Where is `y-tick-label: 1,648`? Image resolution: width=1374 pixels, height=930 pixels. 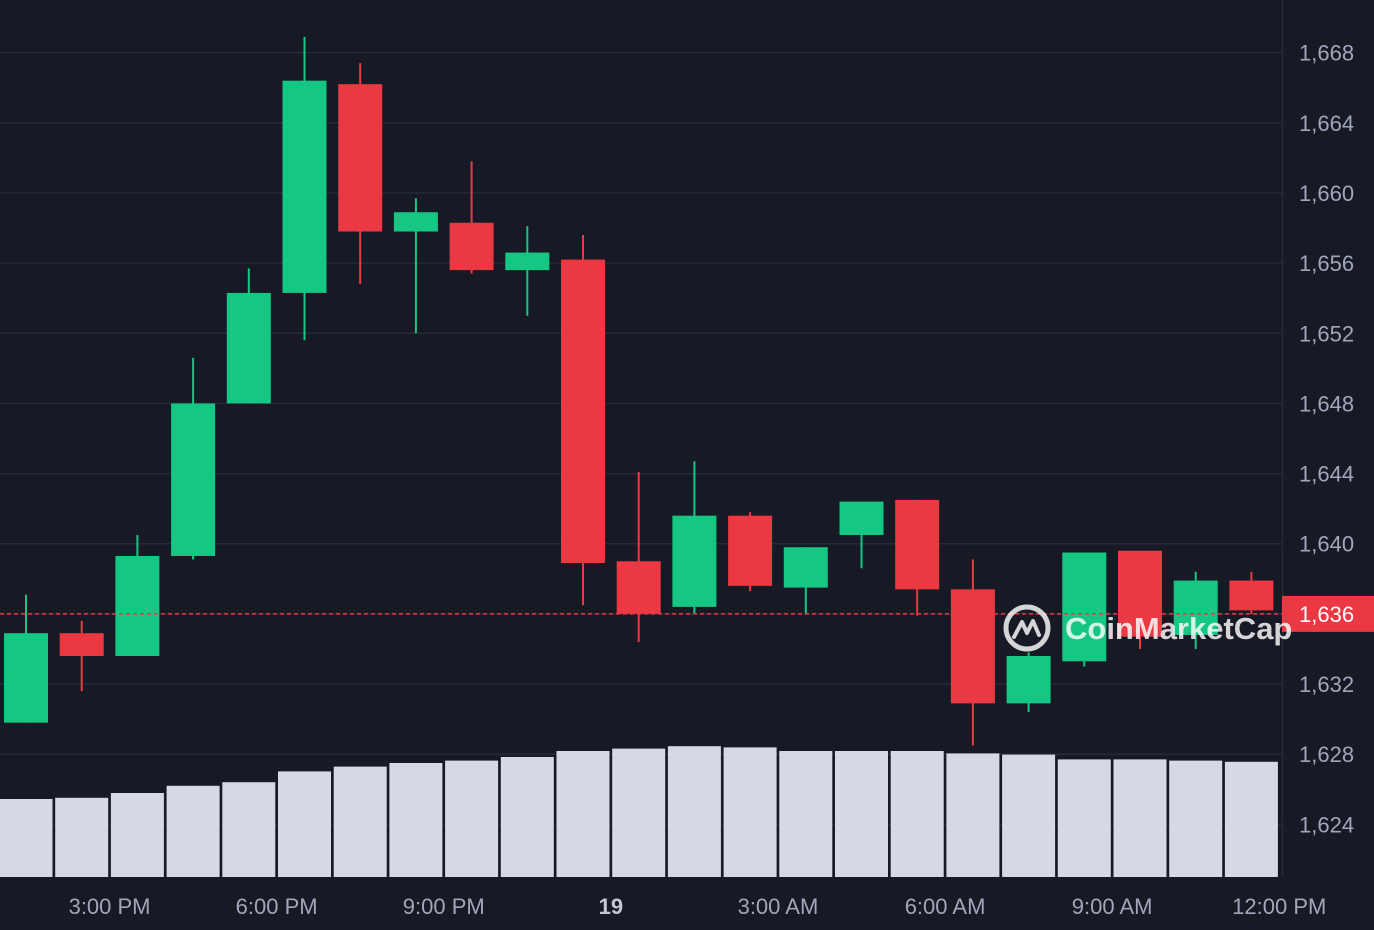
y-tick-label: 1,648 is located at coordinates (1326, 403).